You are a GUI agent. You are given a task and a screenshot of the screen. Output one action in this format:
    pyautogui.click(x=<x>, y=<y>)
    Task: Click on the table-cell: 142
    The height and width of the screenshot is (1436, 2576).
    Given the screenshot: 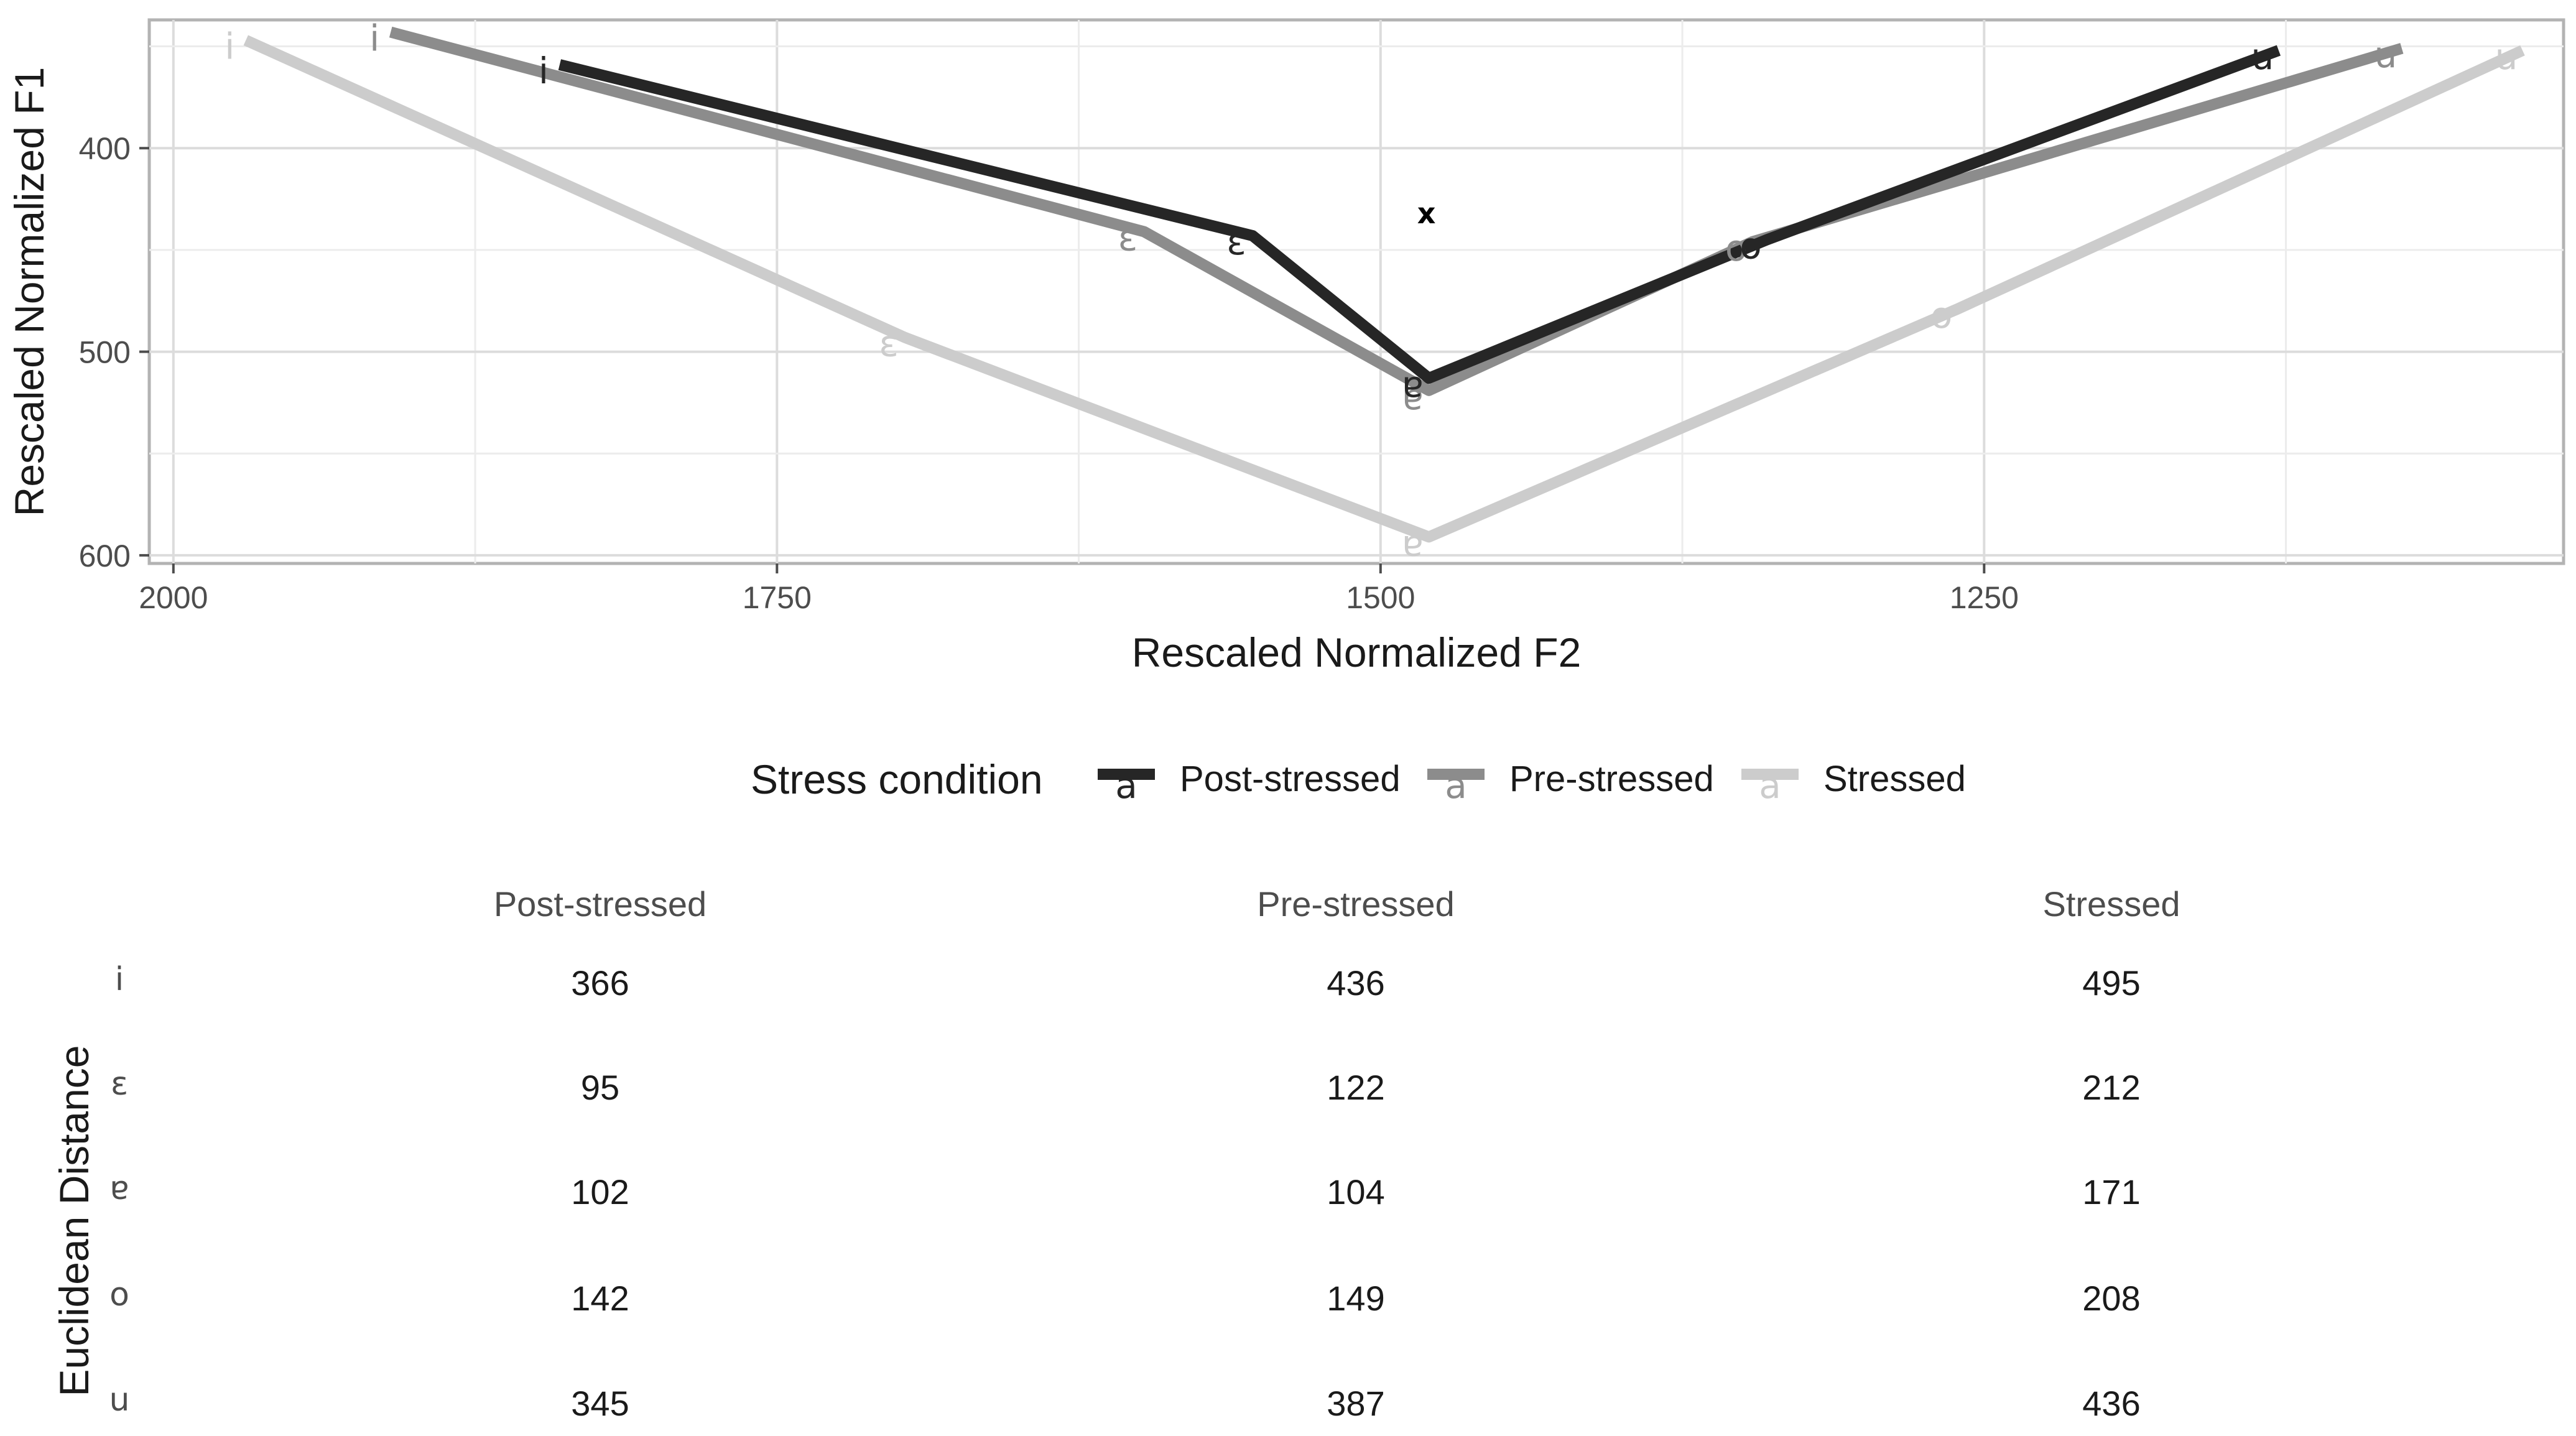 What is the action you would take?
    pyautogui.click(x=600, y=1298)
    